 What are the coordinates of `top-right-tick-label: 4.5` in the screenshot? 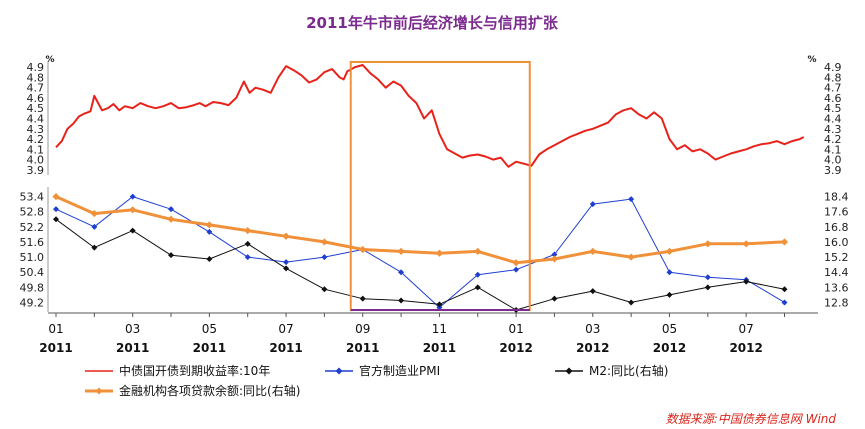 It's located at (833, 108).